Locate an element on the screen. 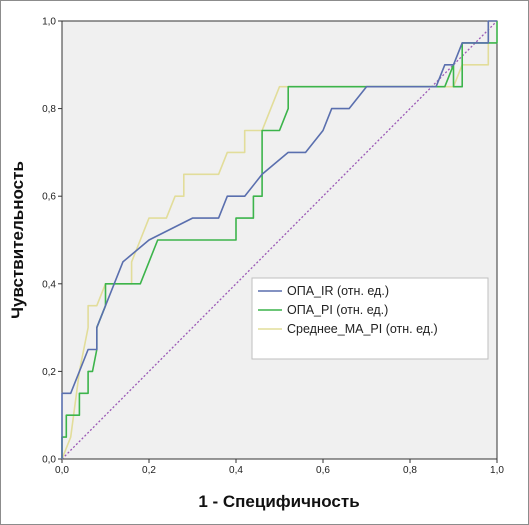 Image resolution: width=529 pixels, height=525 pixels. y-tick-label: 0,6 is located at coordinates (49, 197).